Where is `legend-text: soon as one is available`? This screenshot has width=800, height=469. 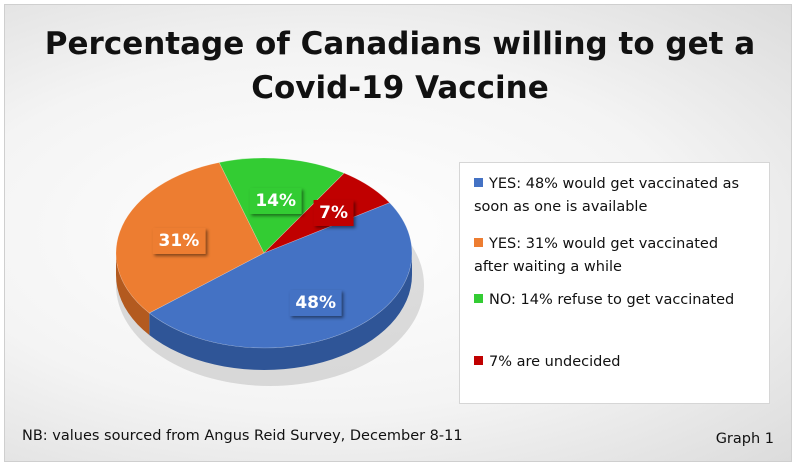 legend-text: soon as one is available is located at coordinates (561, 207).